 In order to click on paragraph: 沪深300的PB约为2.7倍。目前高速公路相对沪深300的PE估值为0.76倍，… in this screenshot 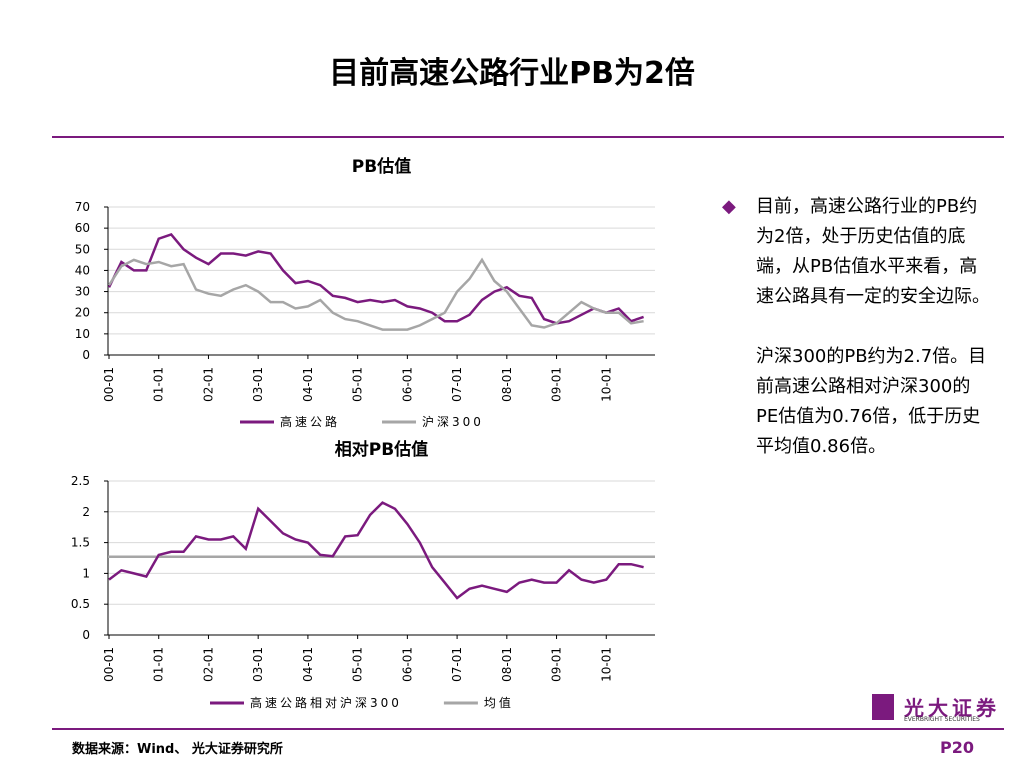, I will do `click(871, 401)`.